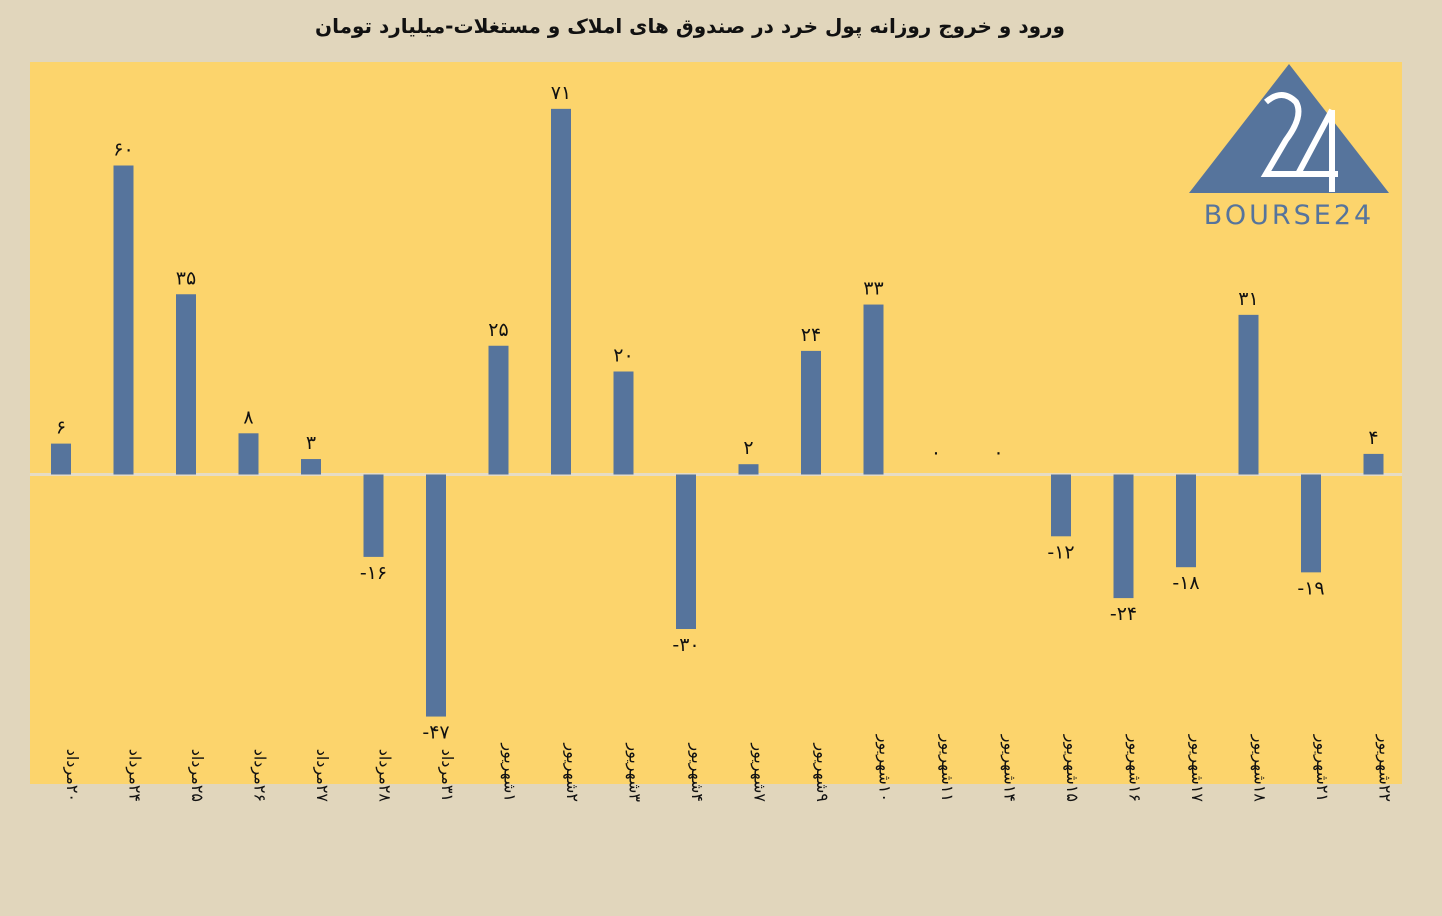  I want to click on x-tick-label: ۲۷مرداد, so click(322, 776).